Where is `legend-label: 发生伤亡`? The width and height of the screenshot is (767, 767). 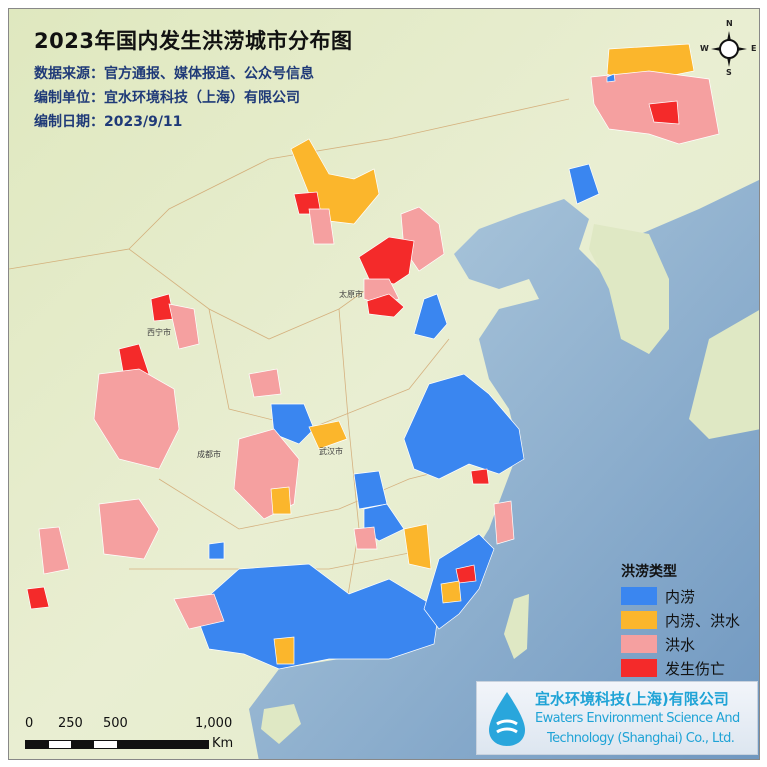 legend-label: 发生伤亡 is located at coordinates (695, 668).